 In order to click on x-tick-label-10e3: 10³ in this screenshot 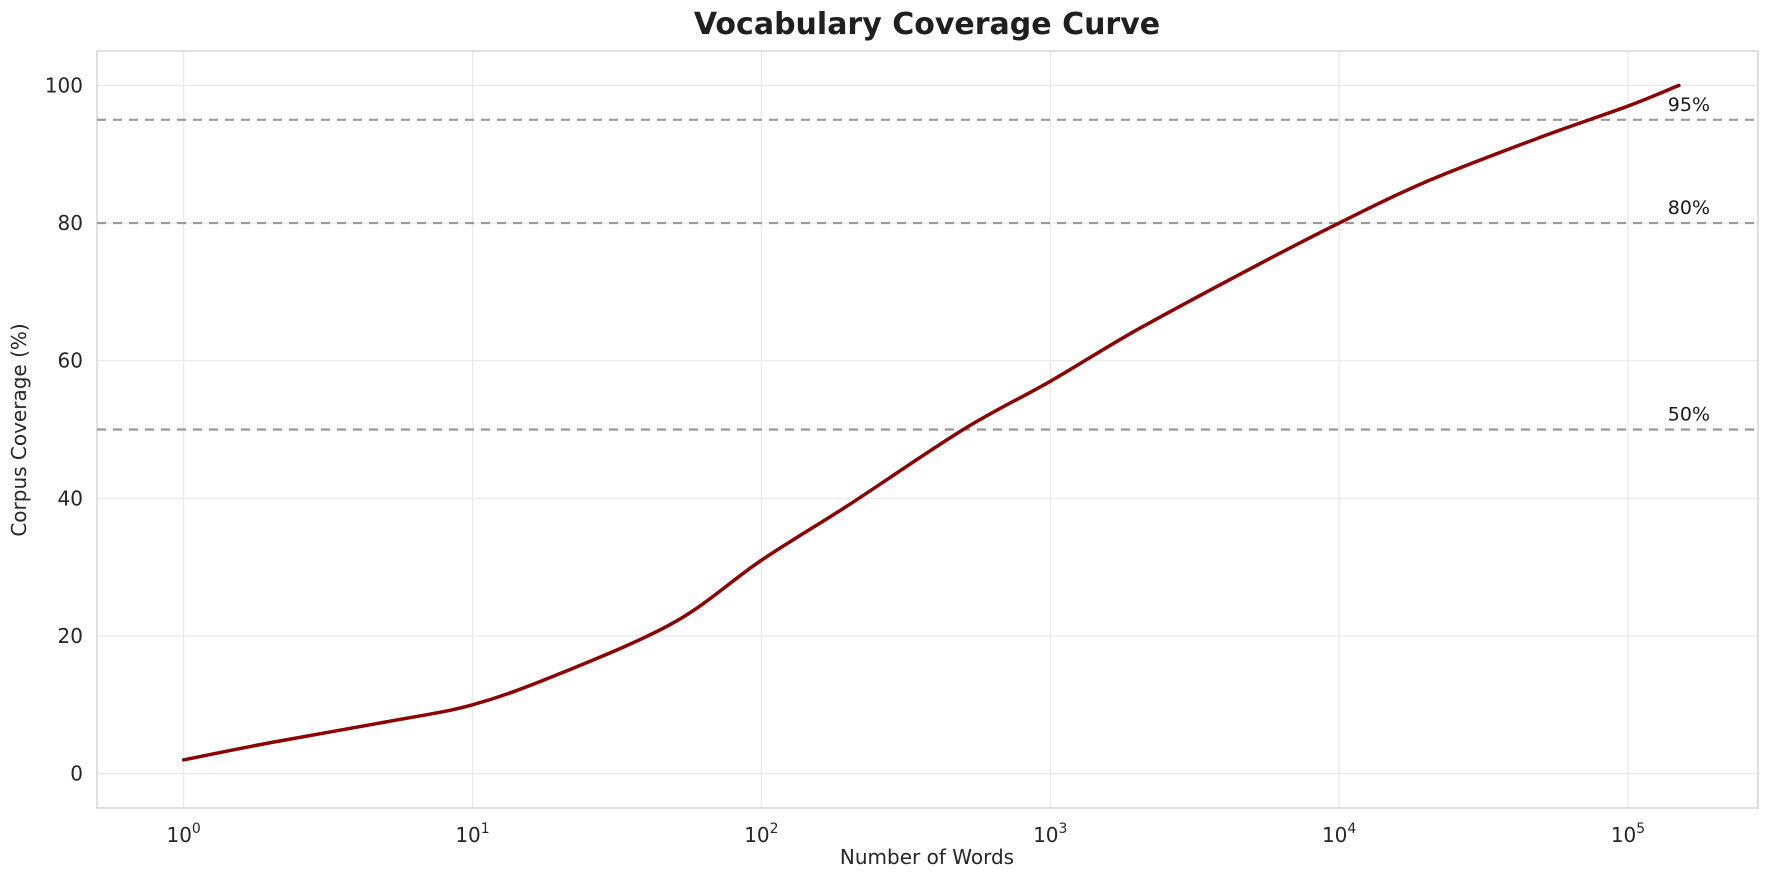, I will do `click(1050, 834)`.